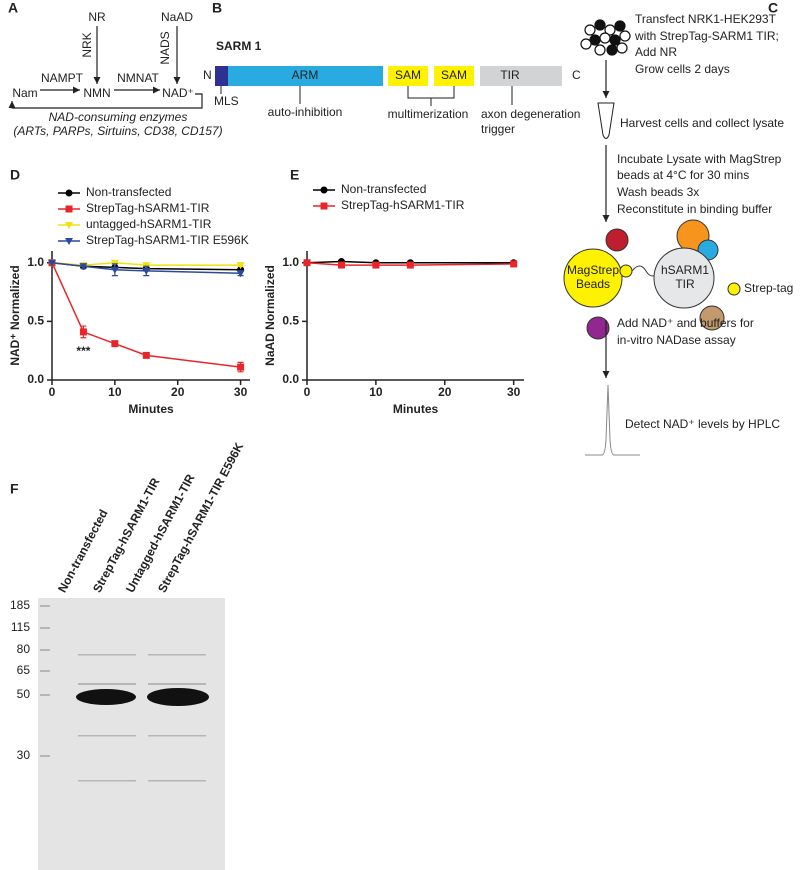 Image resolution: width=800 pixels, height=870 pixels. What do you see at coordinates (24, 694) in the screenshot?
I see `marker-label: 50` at bounding box center [24, 694].